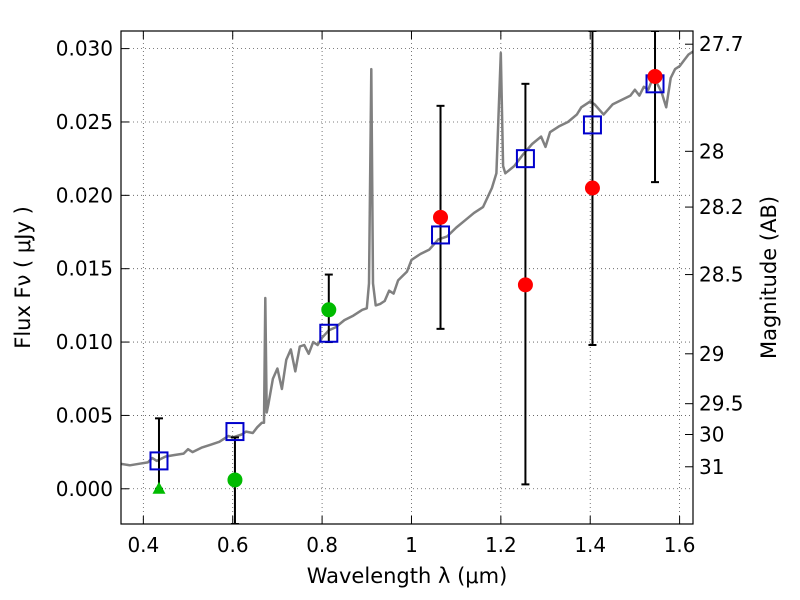  I want to click on right-axis-label: Magnitude (AB), so click(769, 277).